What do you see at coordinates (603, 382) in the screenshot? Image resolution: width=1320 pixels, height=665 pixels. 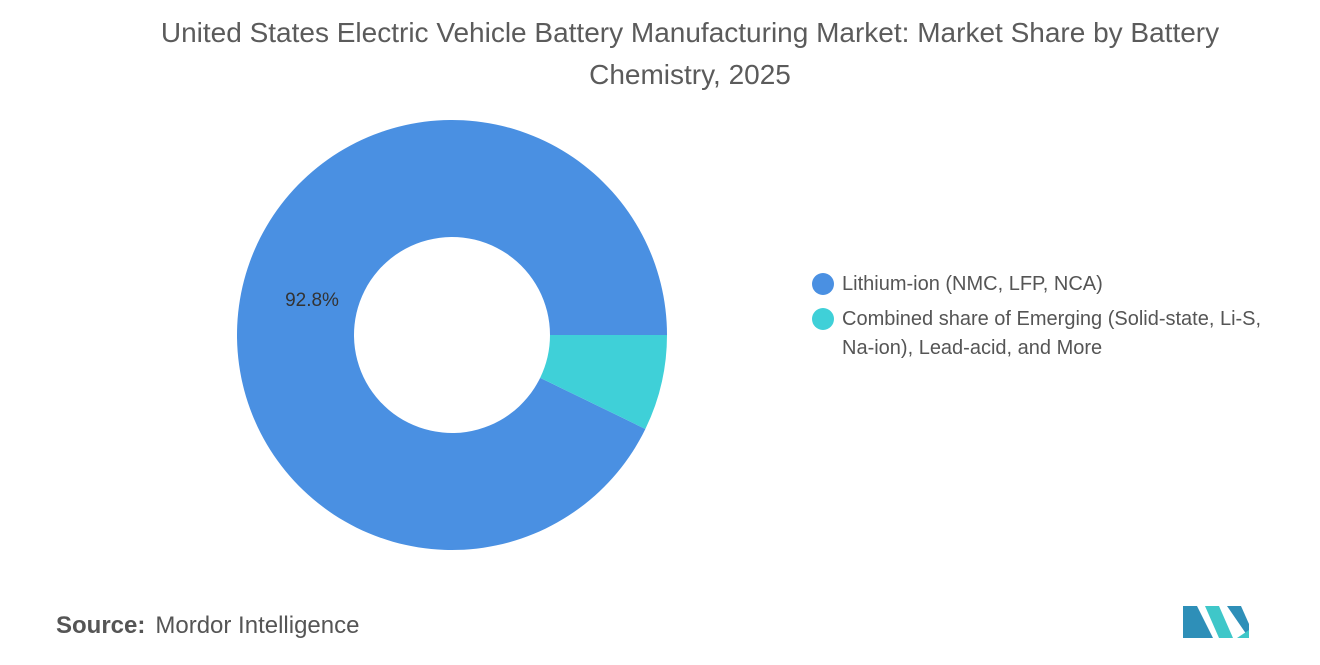 I see `donut-slice` at bounding box center [603, 382].